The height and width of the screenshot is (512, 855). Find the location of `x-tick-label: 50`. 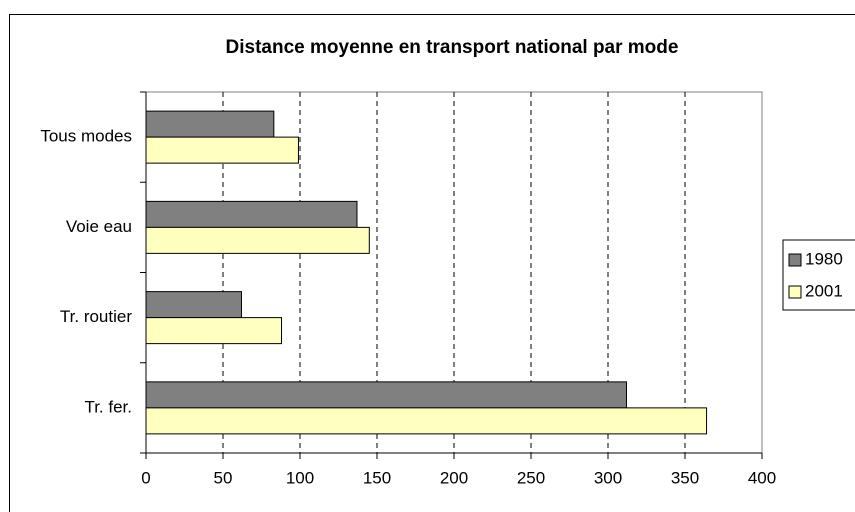

x-tick-label: 50 is located at coordinates (223, 477).